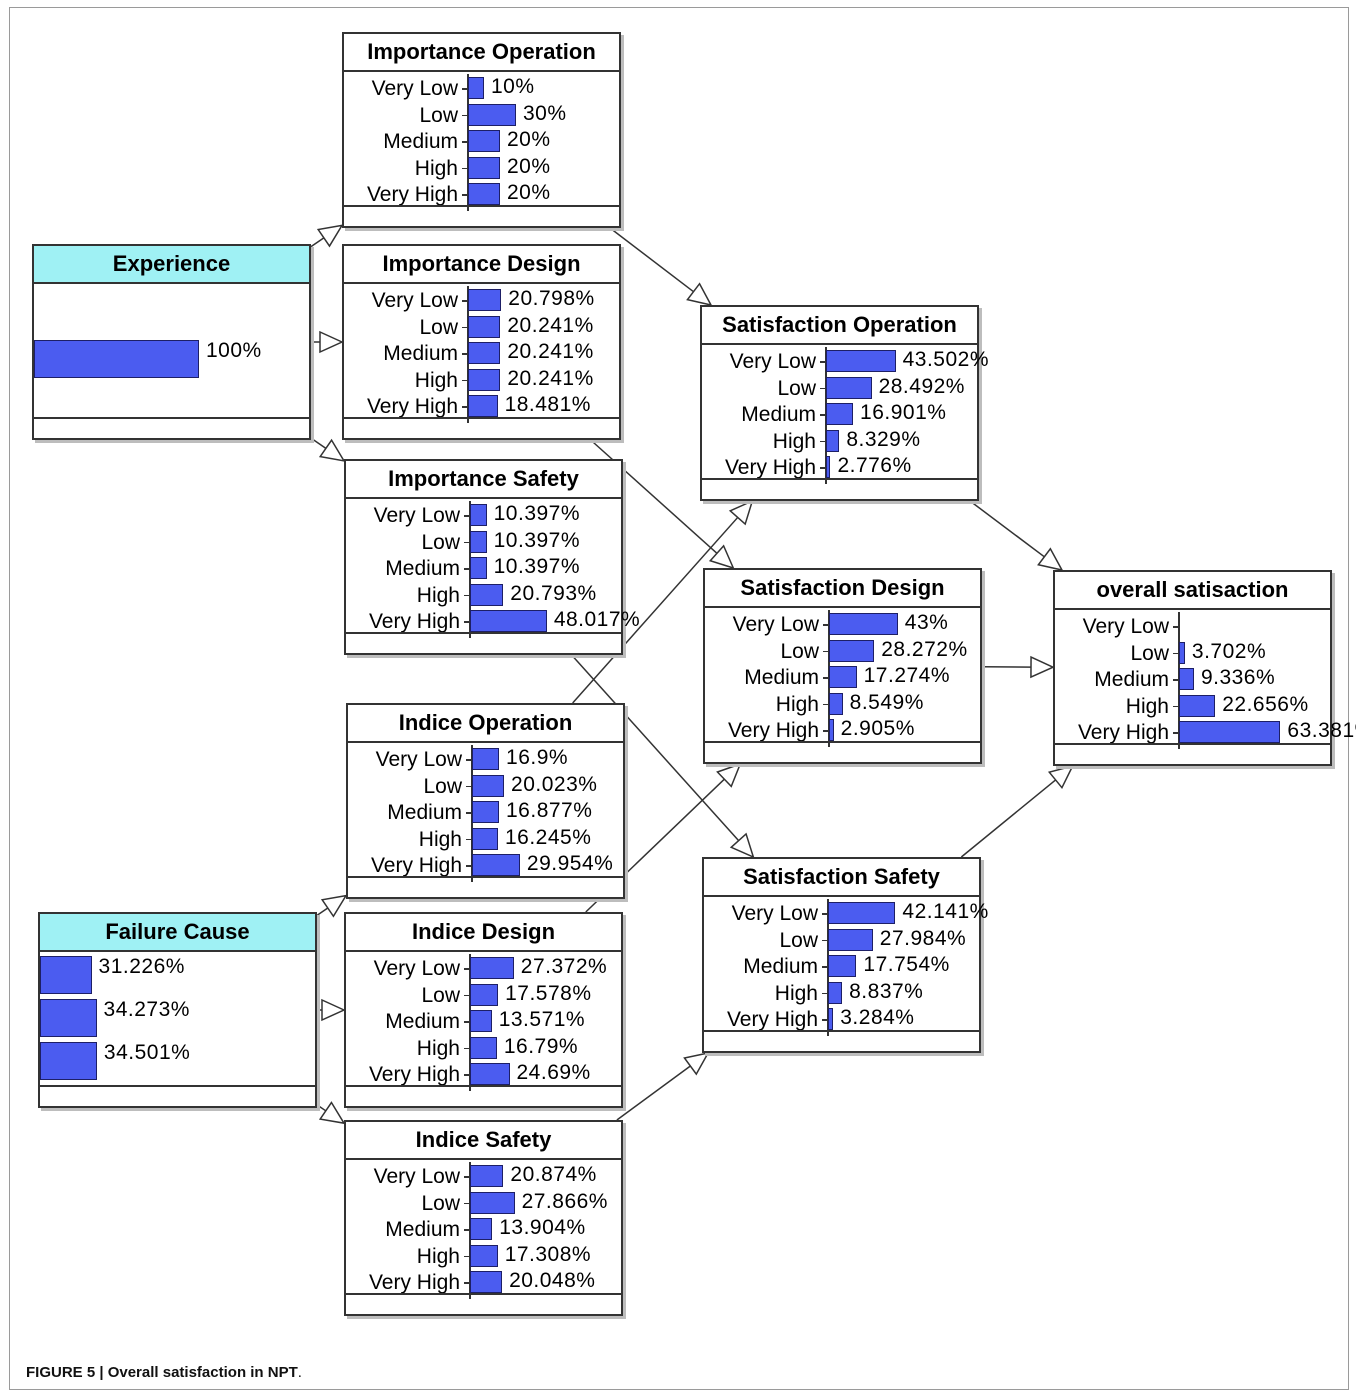 The height and width of the screenshot is (1397, 1356). What do you see at coordinates (1229, 651) in the screenshot?
I see `probability-value: 3.702%` at bounding box center [1229, 651].